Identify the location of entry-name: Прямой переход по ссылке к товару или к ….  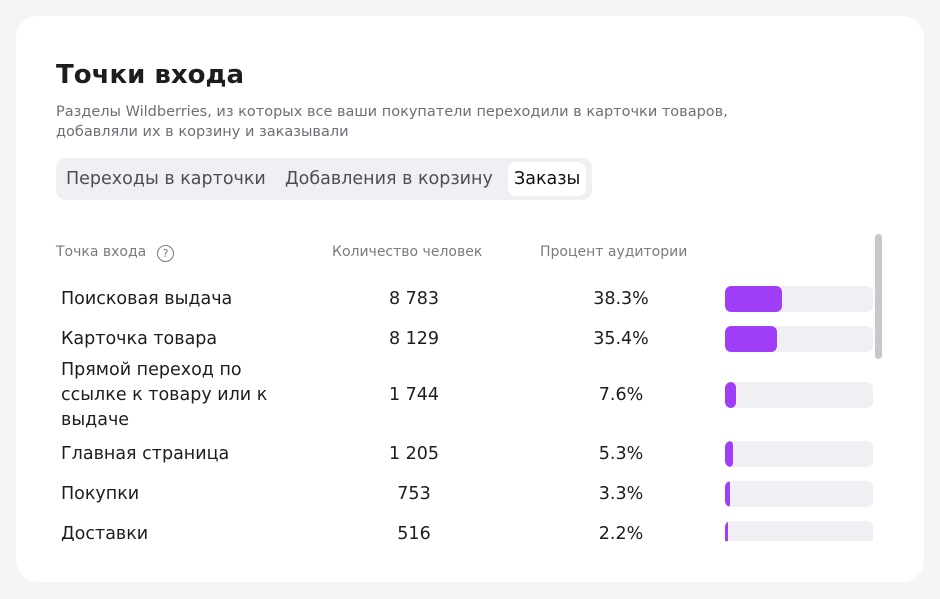
(164, 395).